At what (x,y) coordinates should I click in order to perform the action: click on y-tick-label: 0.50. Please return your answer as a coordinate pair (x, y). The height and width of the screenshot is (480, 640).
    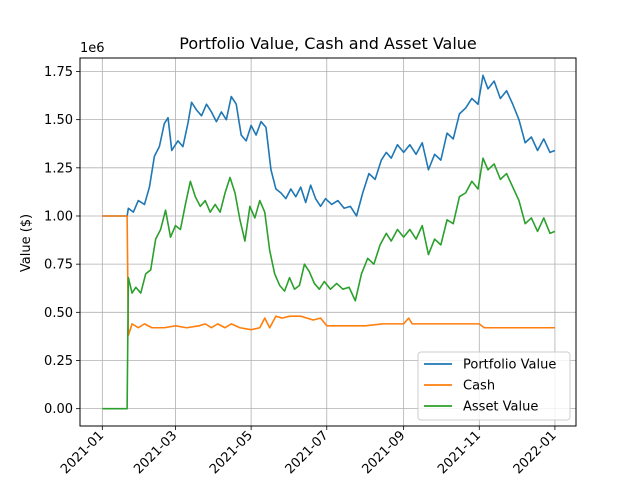
    Looking at the image, I should click on (58, 313).